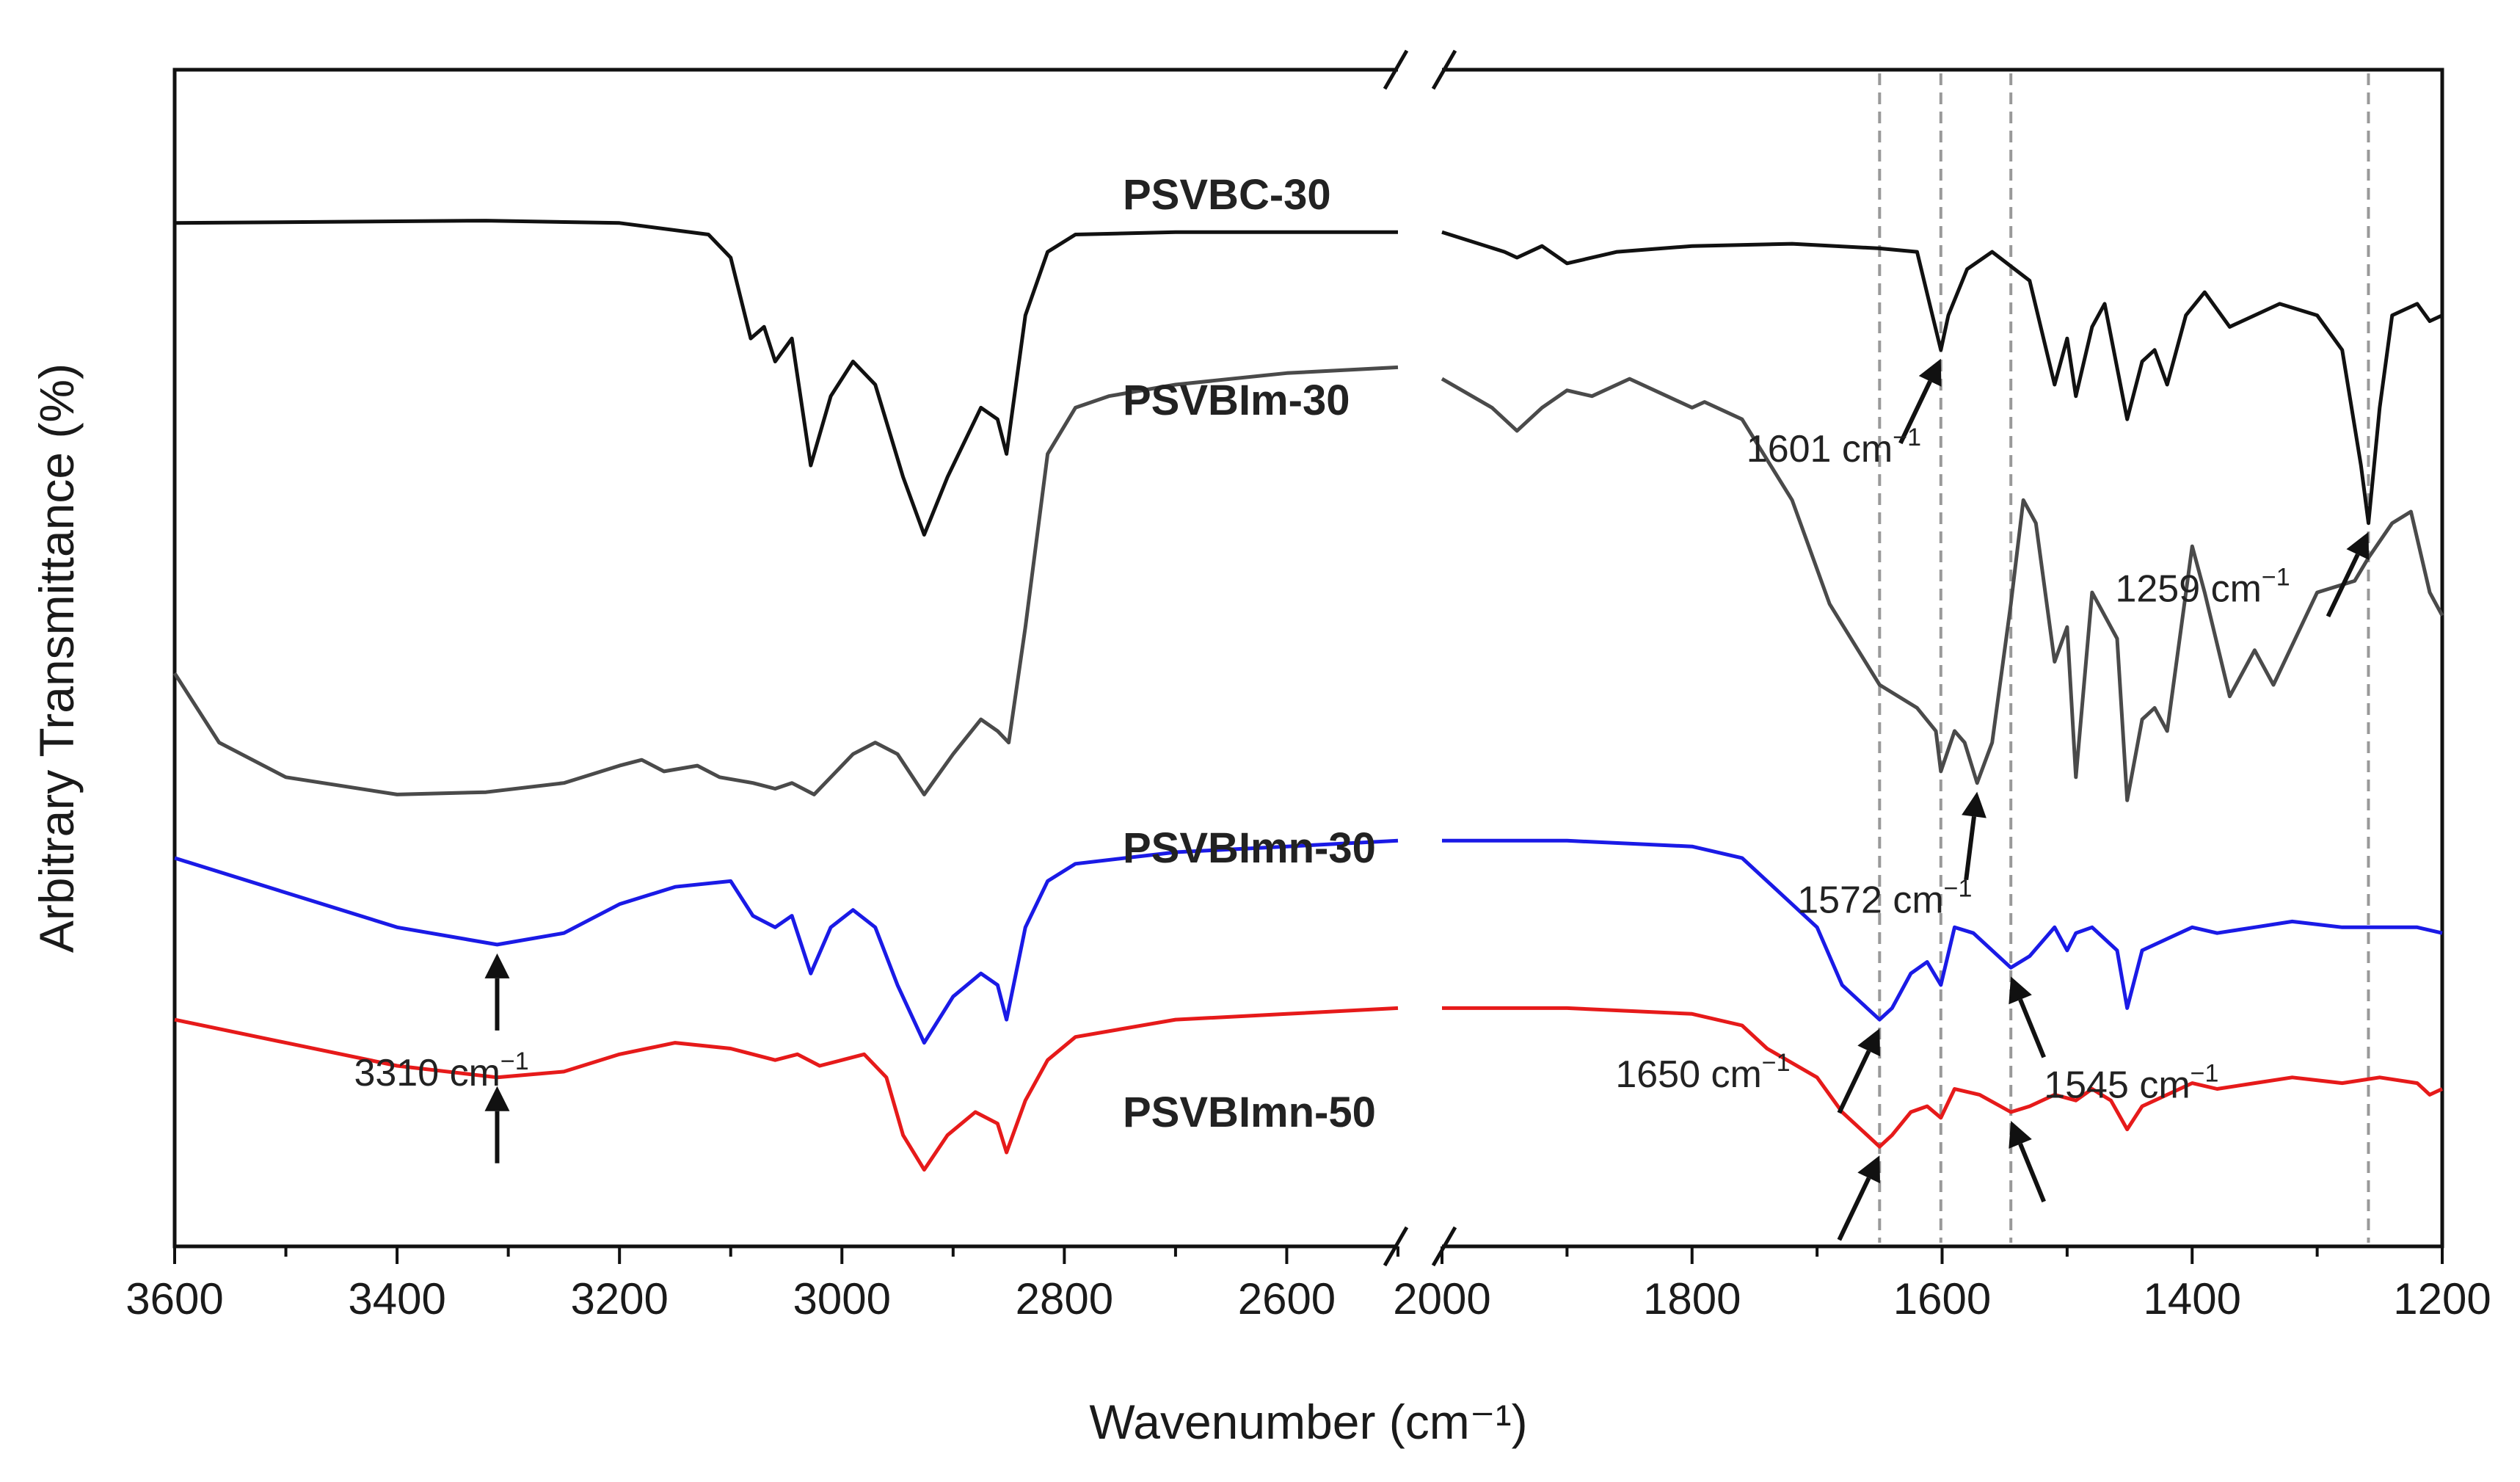  What do you see at coordinates (1287, 1298) in the screenshot?
I see `x-tick-label: 2600` at bounding box center [1287, 1298].